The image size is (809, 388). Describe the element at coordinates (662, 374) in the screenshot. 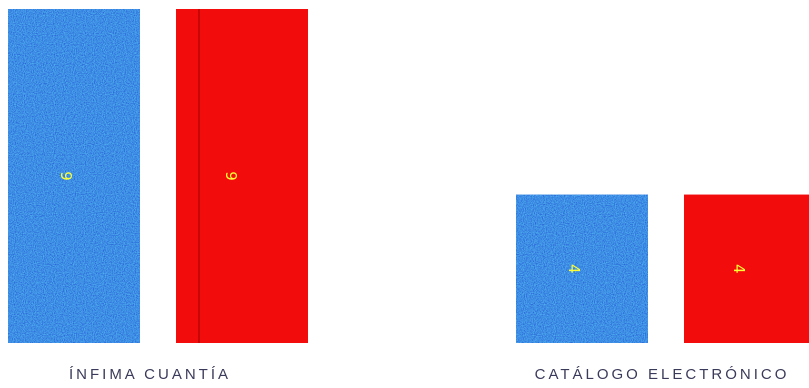

I see `category-label: CATÁLOGO ELECTRÓNICO` at that location.